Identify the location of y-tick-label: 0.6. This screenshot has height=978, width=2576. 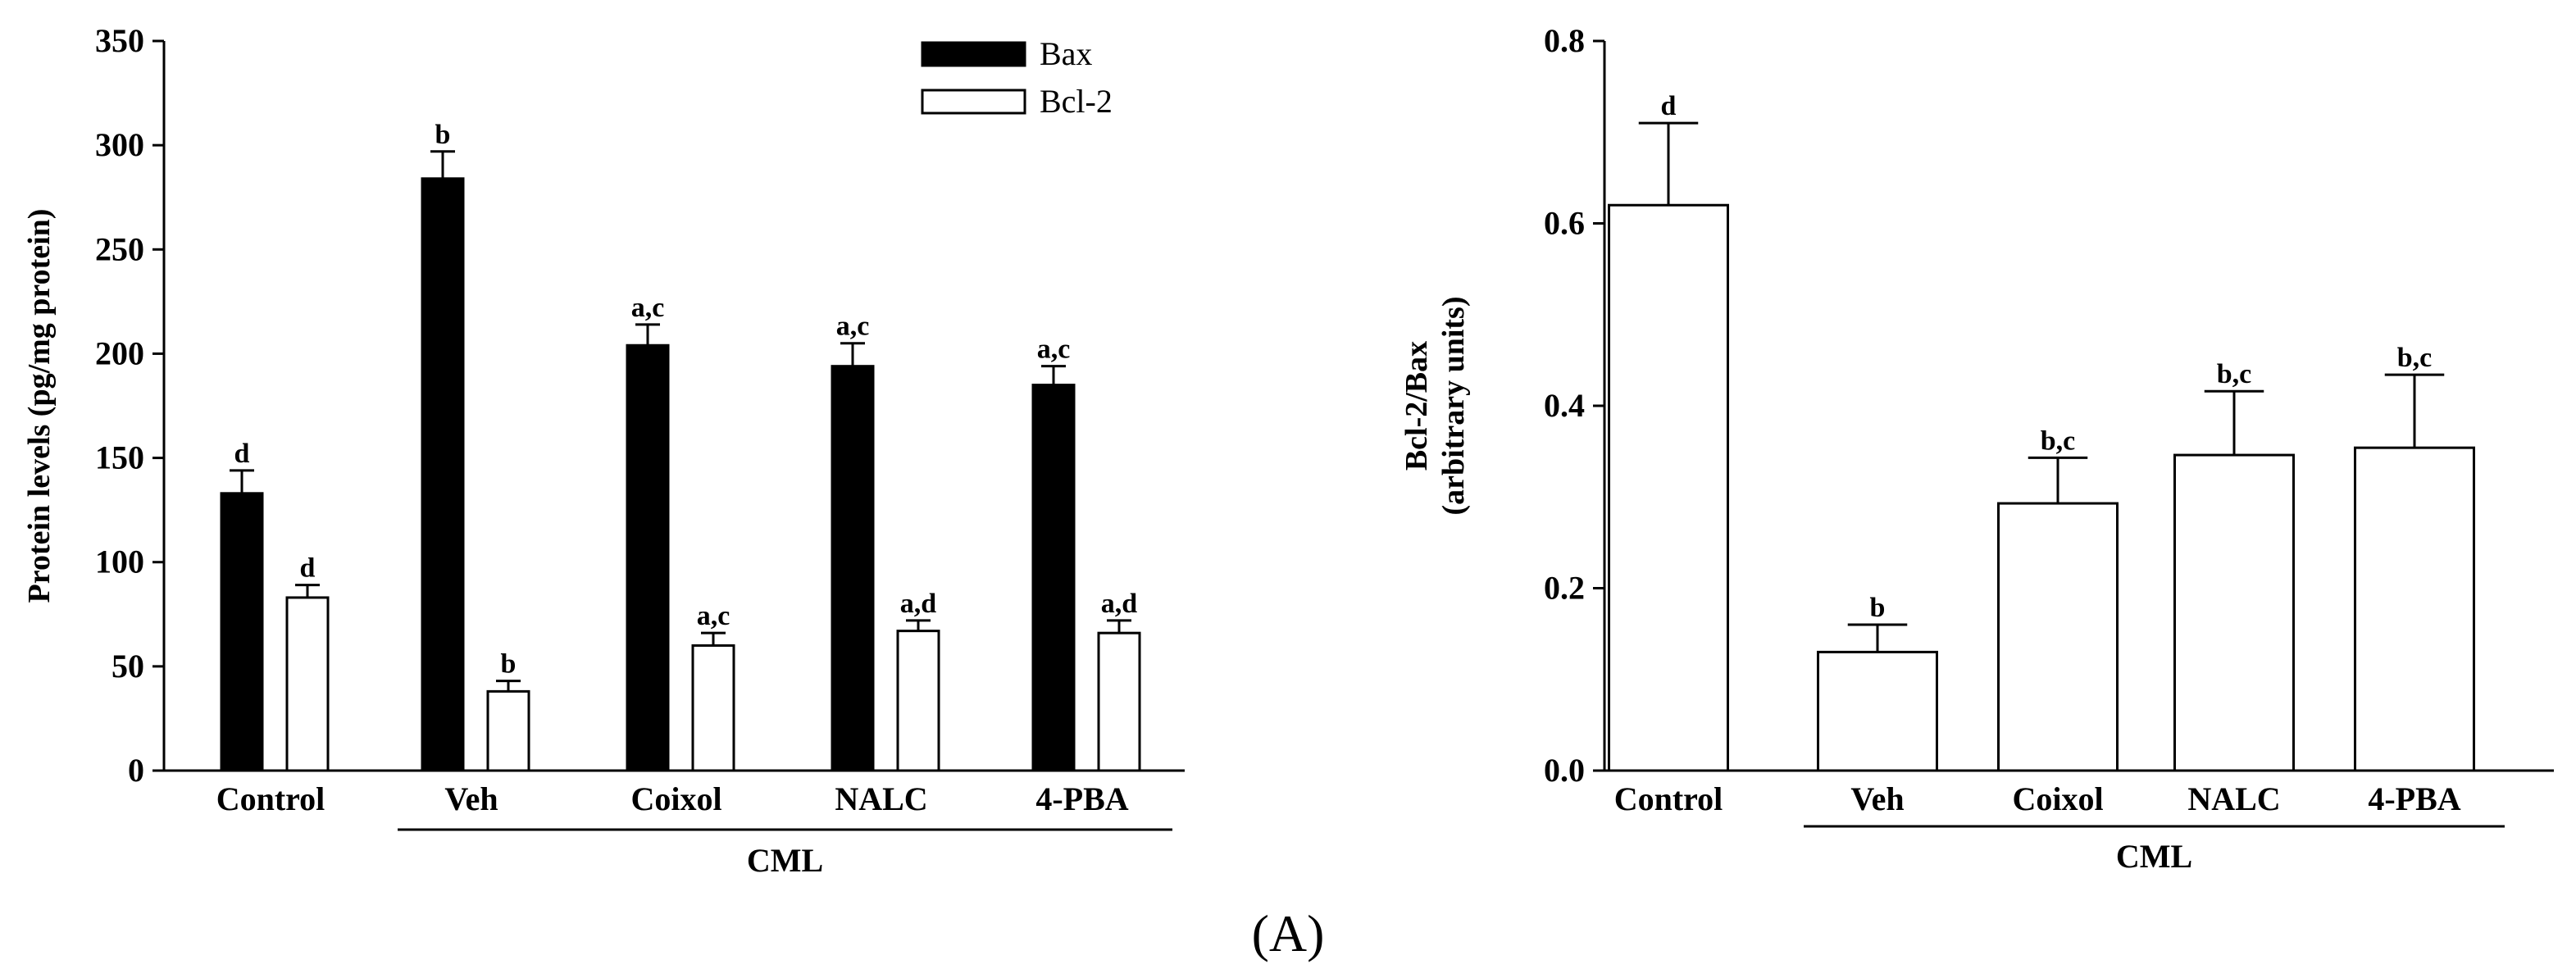
(1565, 223).